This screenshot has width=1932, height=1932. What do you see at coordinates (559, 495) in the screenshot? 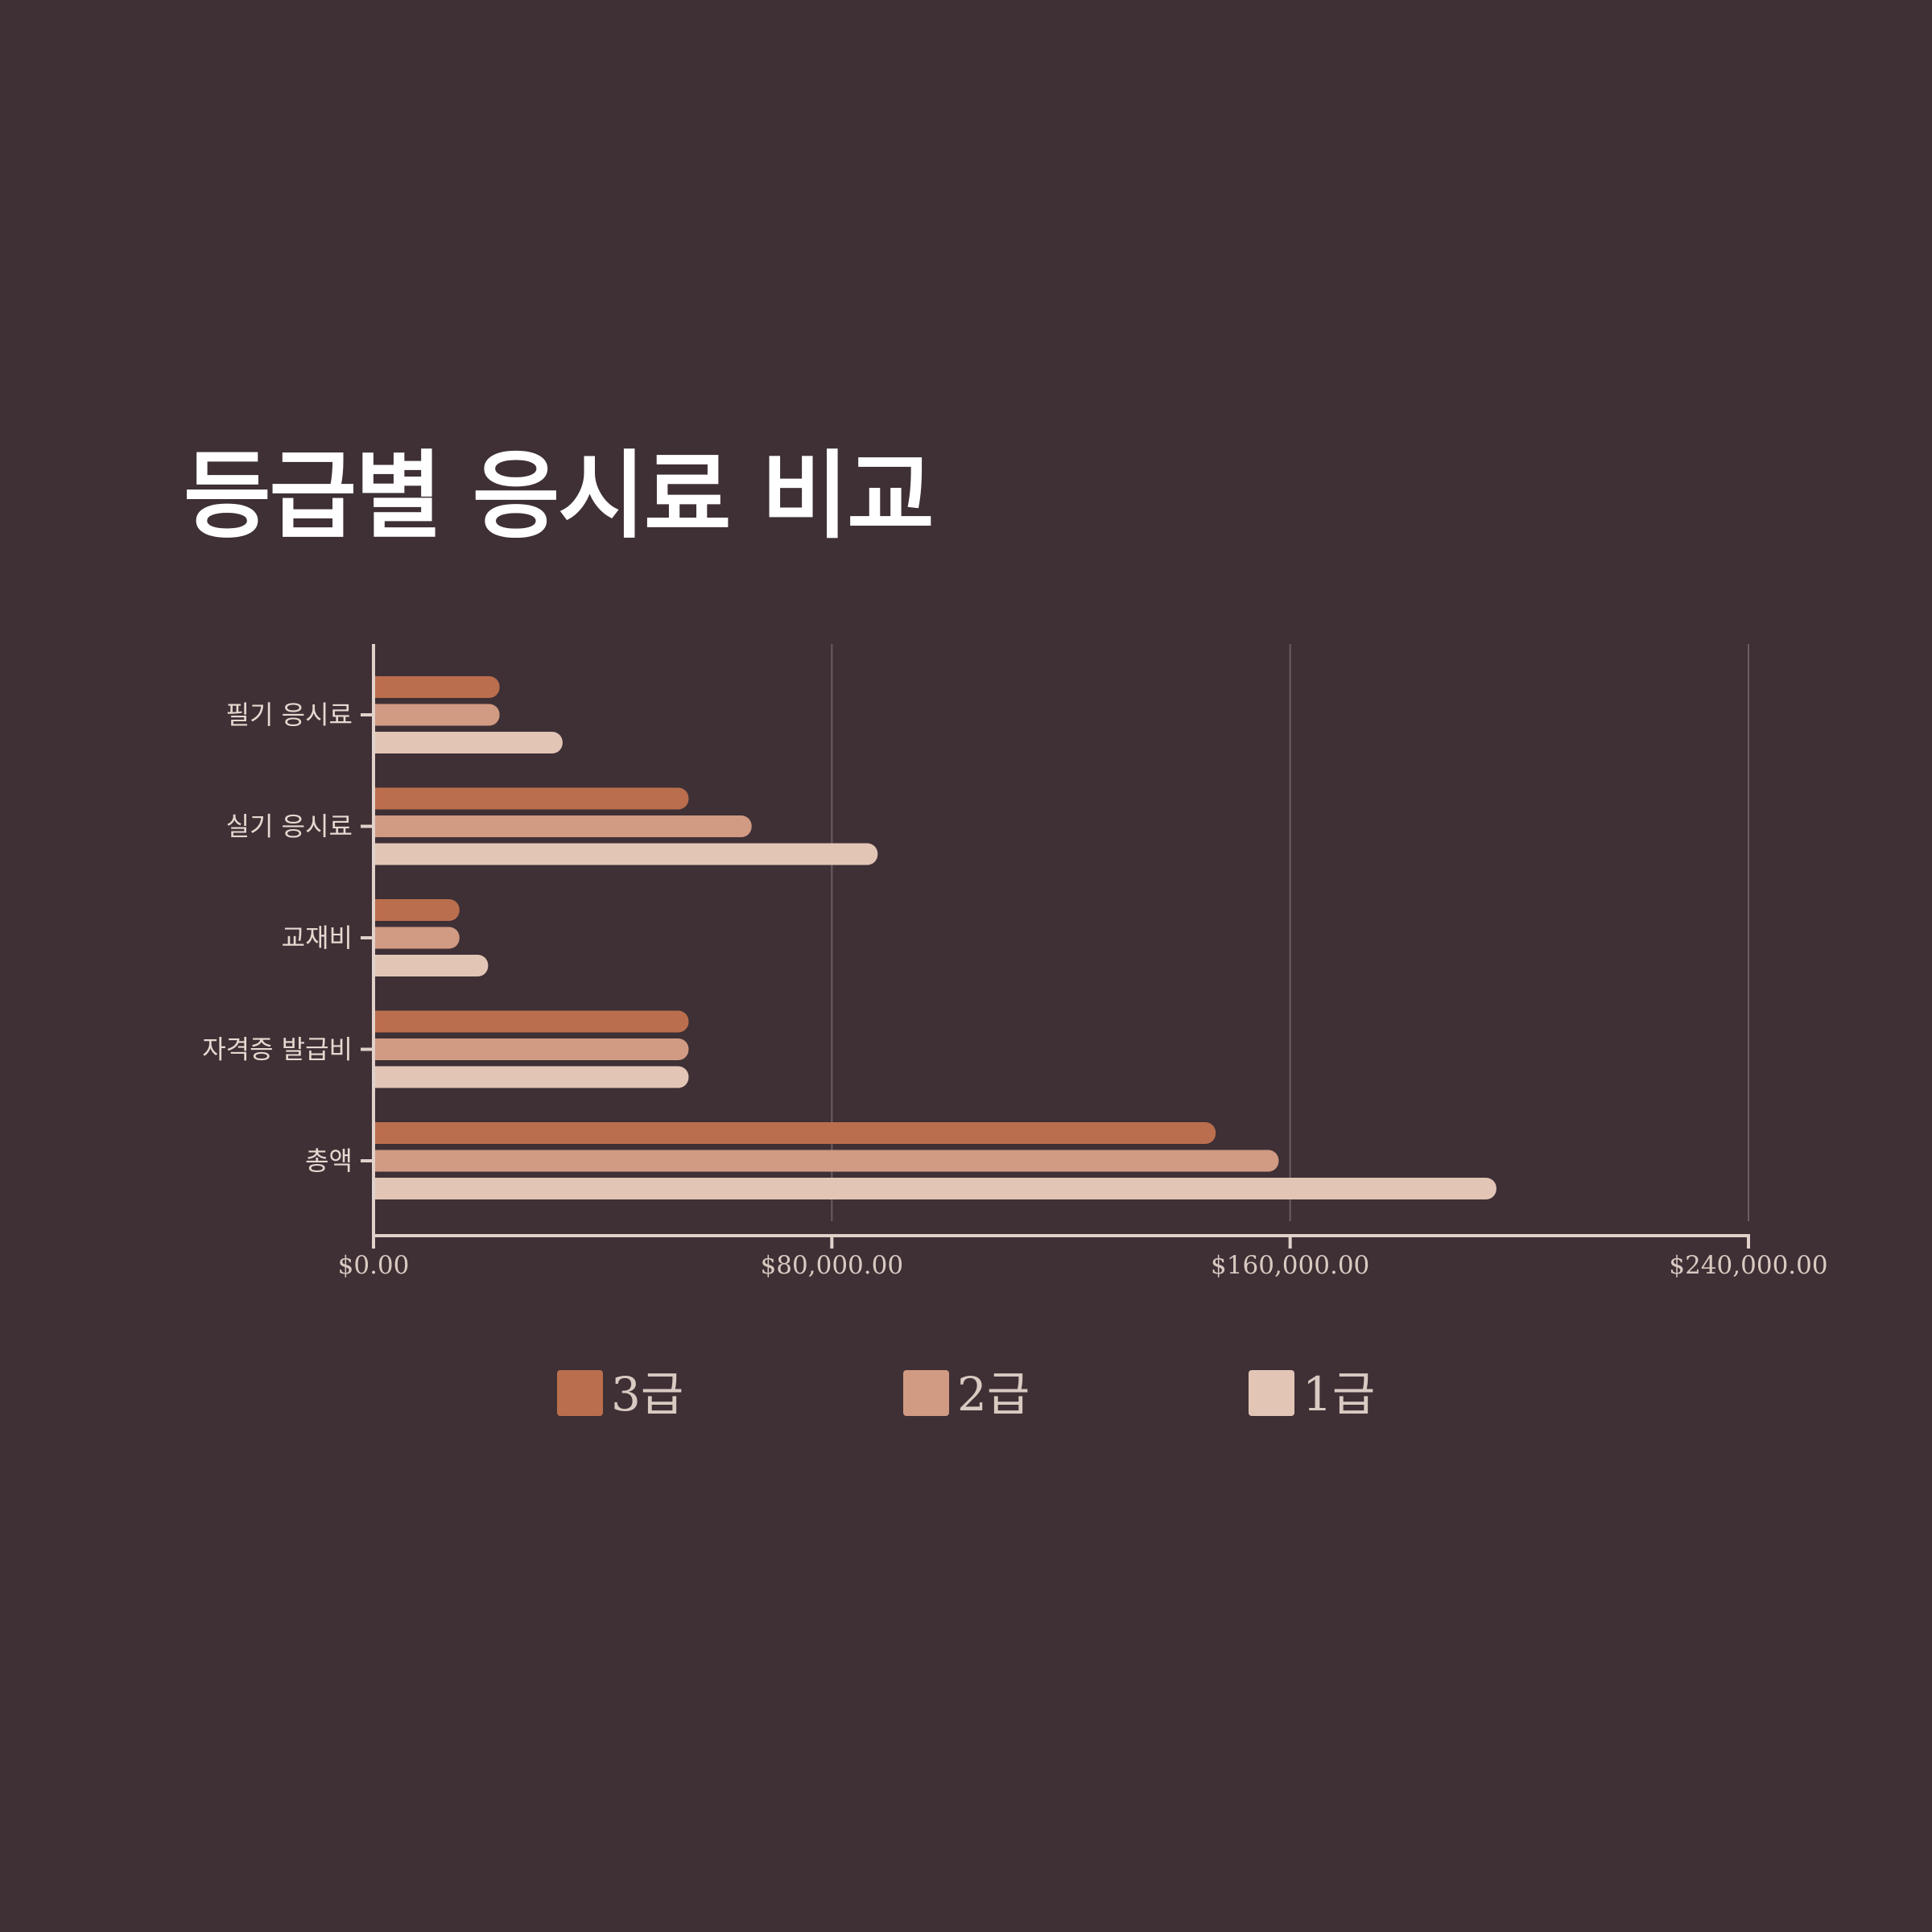
I see `chart-title: 등급별 응시료 비교` at bounding box center [559, 495].